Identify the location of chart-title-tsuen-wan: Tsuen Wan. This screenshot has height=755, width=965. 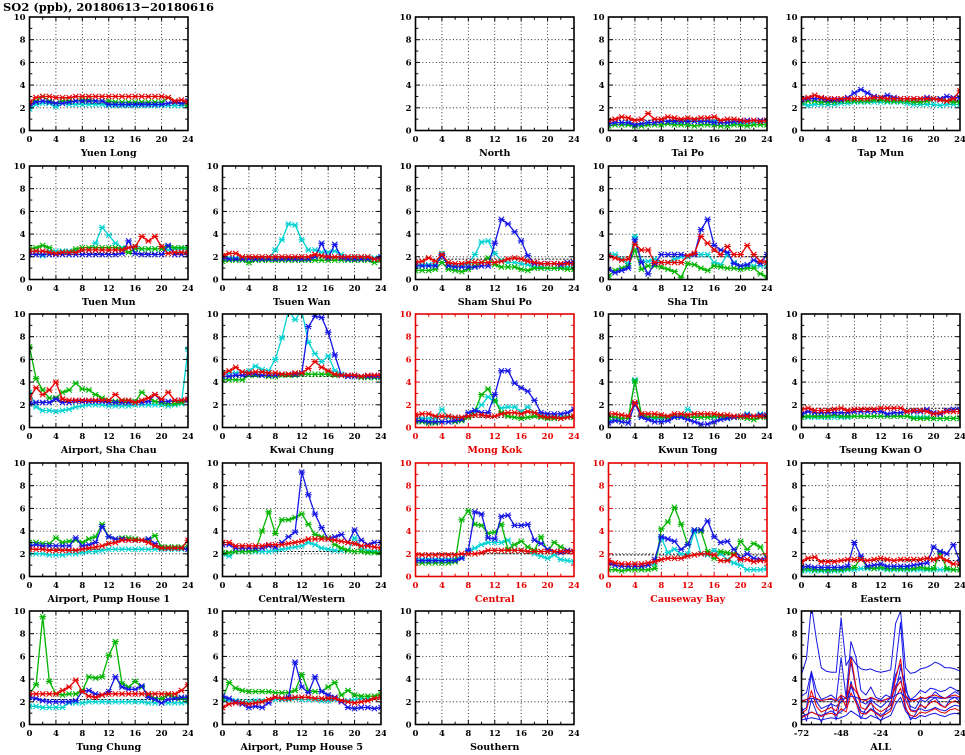
(302, 302).